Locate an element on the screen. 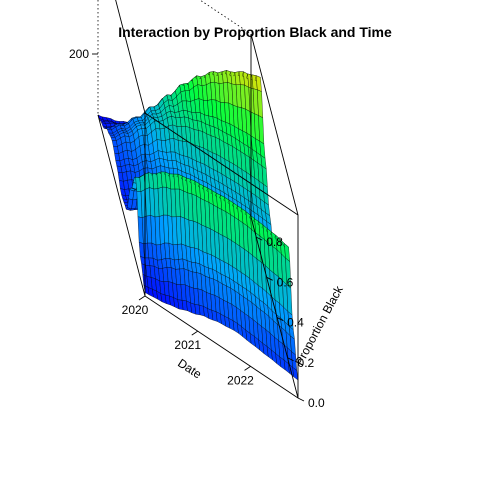 The image size is (480, 480). x-axis-label: Date is located at coordinates (189, 369).